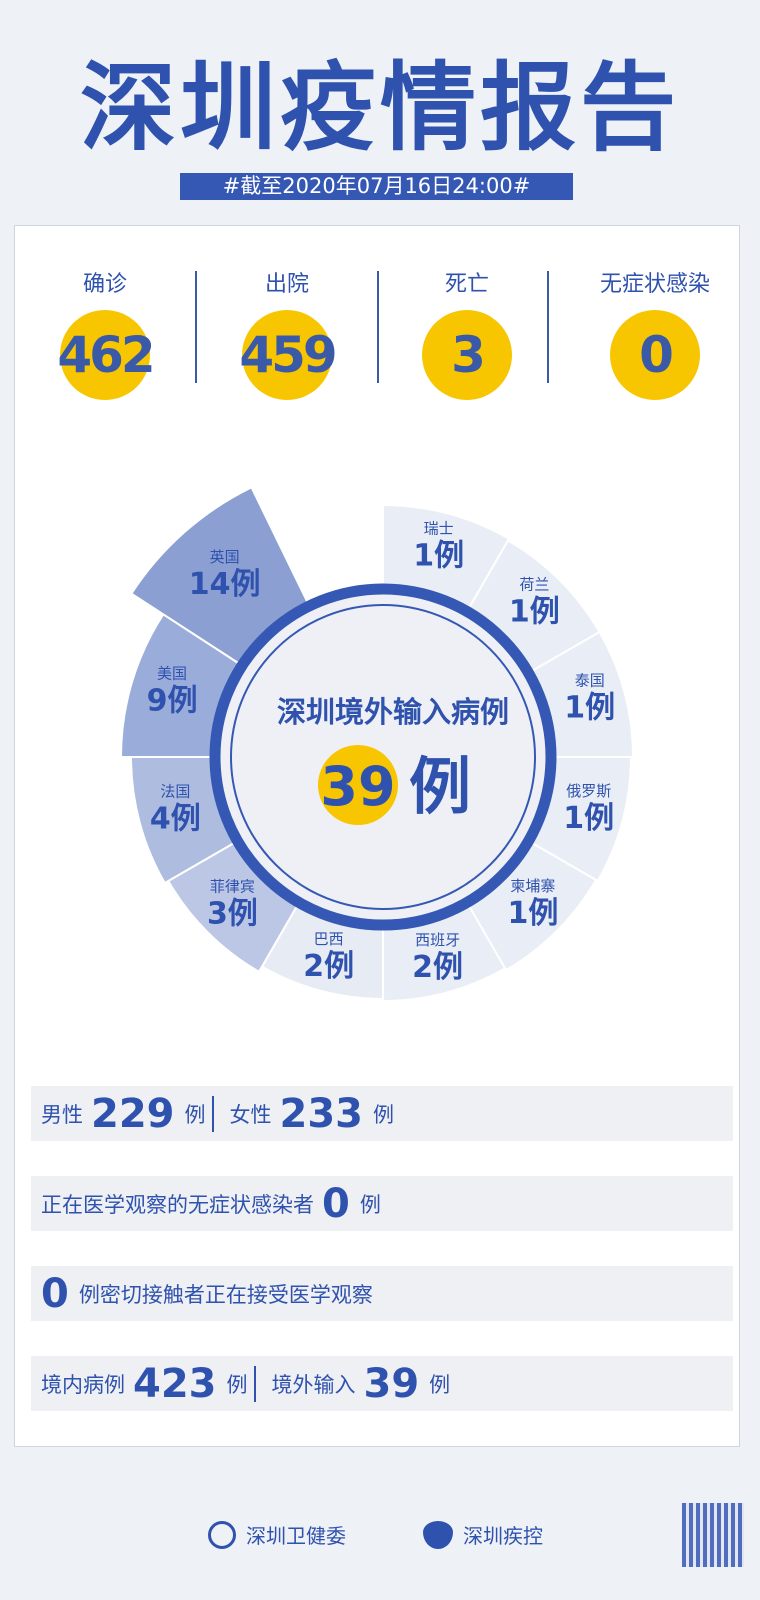 Image resolution: width=760 pixels, height=1600 pixels. I want to click on org-shenzhen-health: 深圳卫健委, so click(277, 1534).